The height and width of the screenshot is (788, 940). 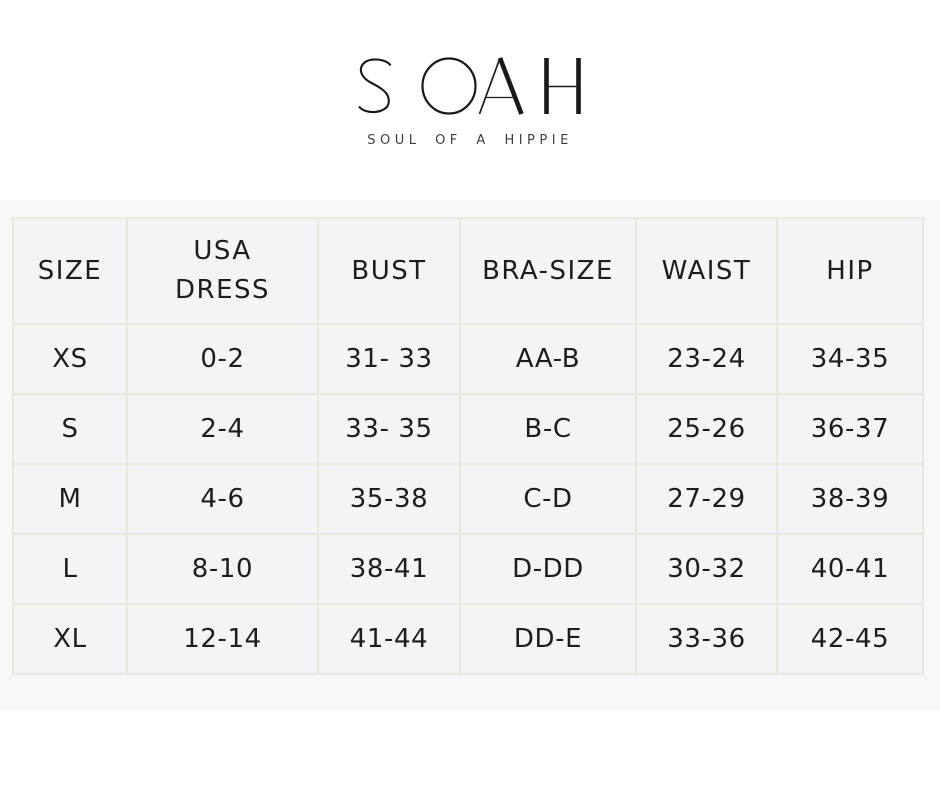 What do you see at coordinates (470, 749) in the screenshot?
I see `footer-whitespace` at bounding box center [470, 749].